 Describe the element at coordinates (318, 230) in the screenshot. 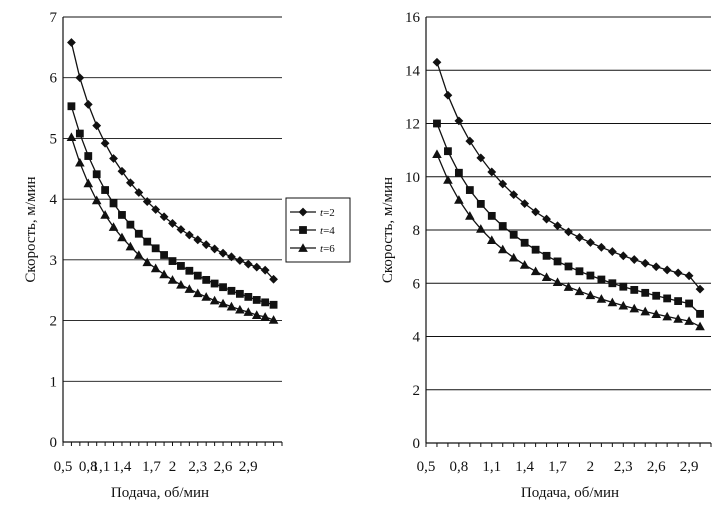

I see `legend-box` at that location.